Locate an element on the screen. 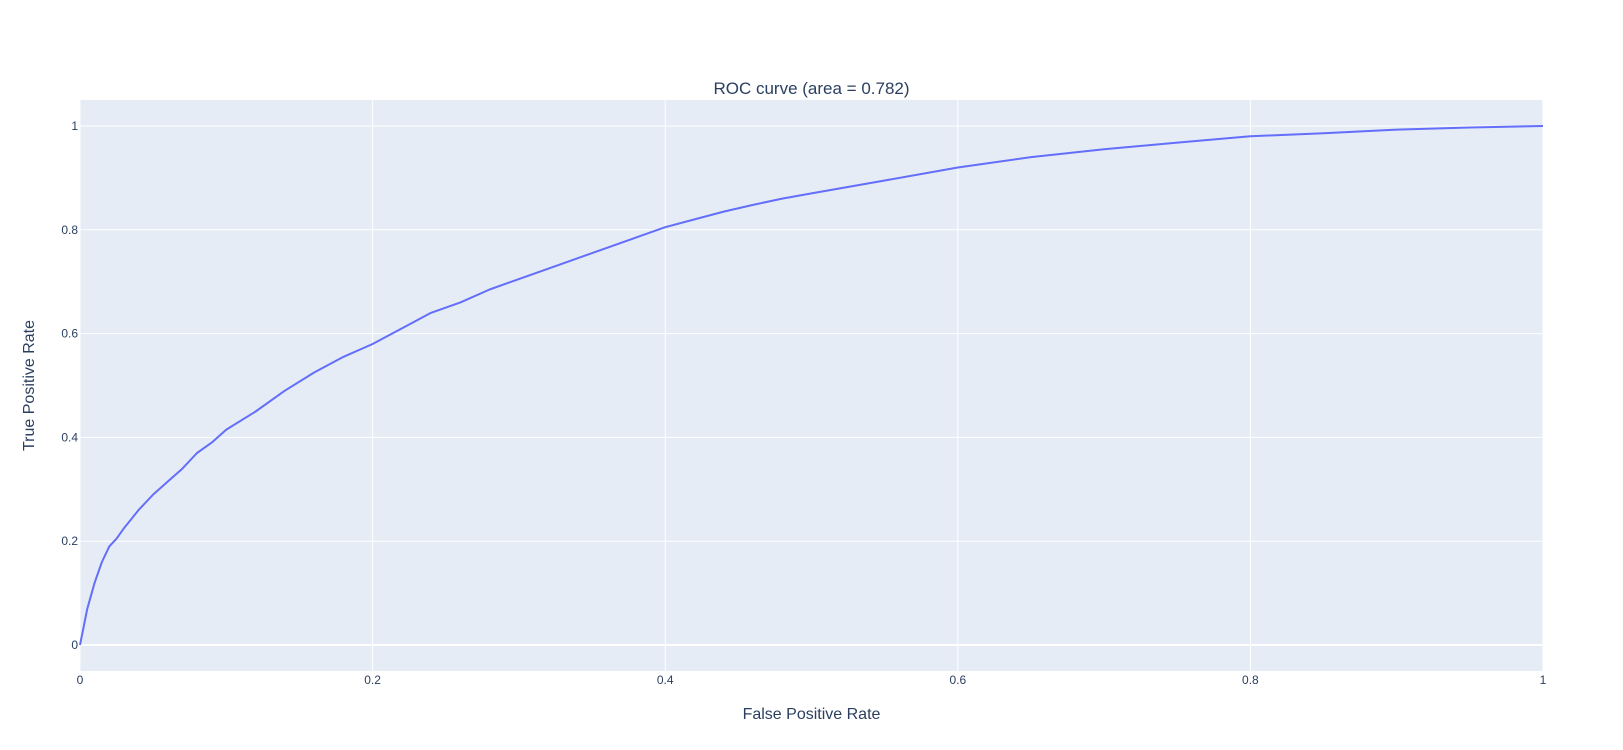  y-tick-label: 1 is located at coordinates (74, 126).